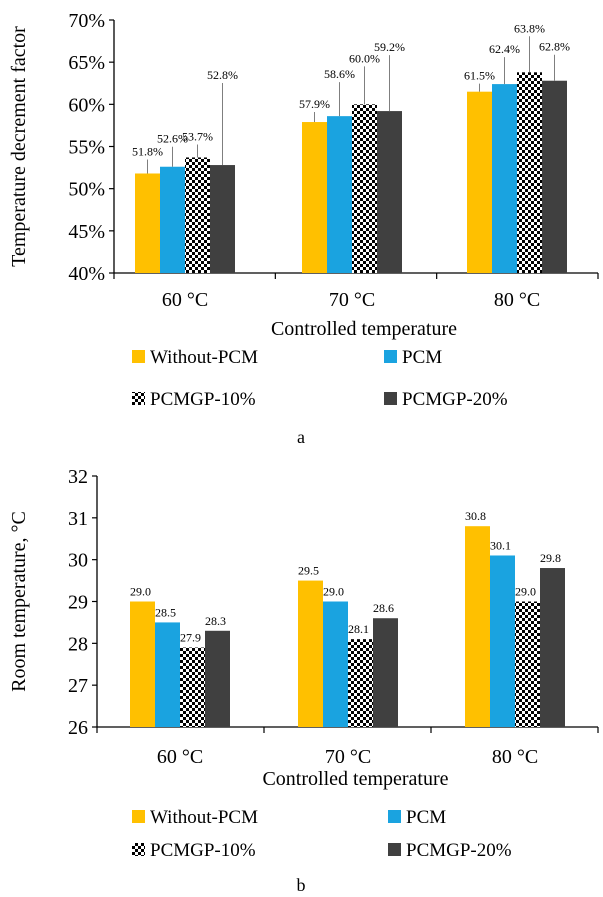 The image size is (603, 897). What do you see at coordinates (78, 728) in the screenshot?
I see `y-tick-label: 26` at bounding box center [78, 728].